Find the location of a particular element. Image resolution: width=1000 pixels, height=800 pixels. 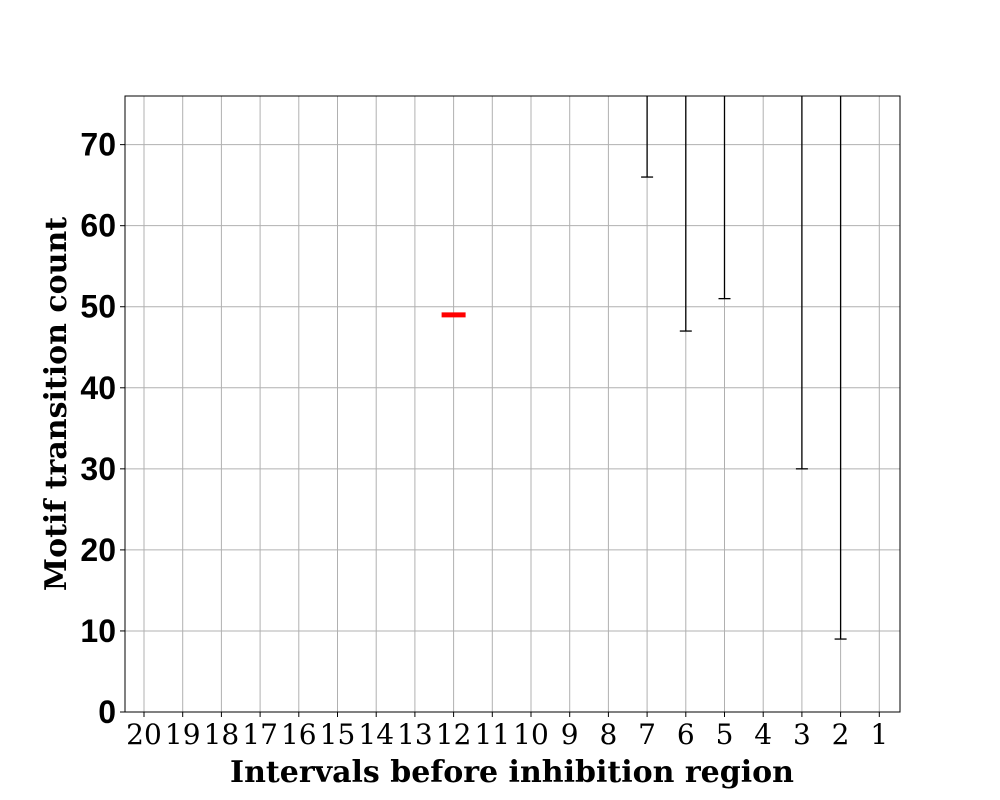

x-tick-label: 4 is located at coordinates (763, 734).